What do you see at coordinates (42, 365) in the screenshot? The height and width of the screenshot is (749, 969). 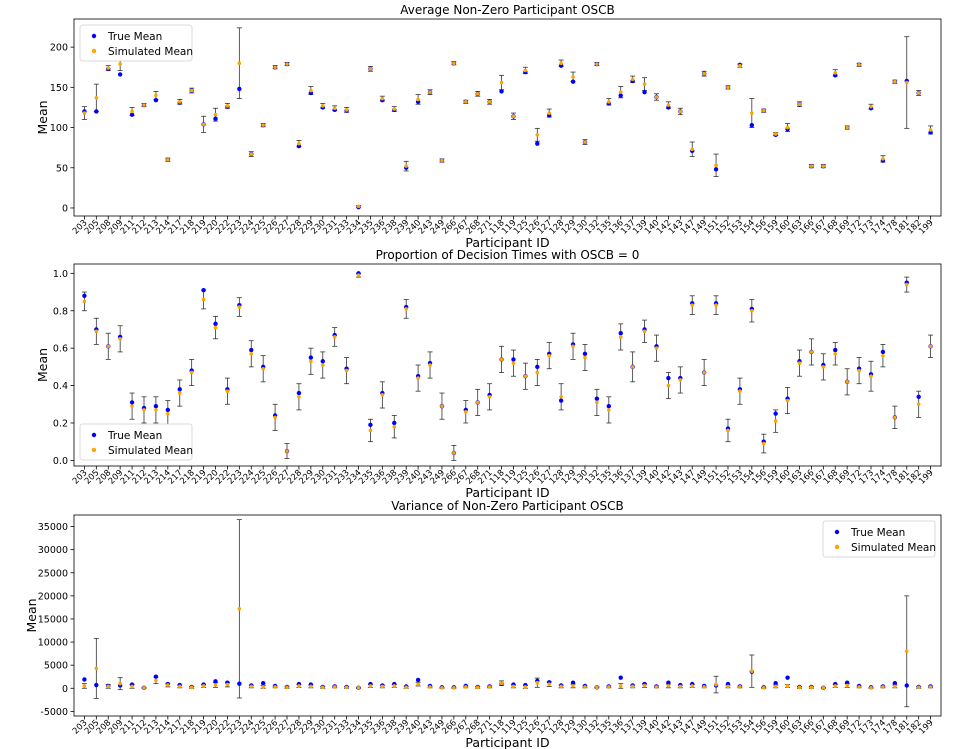 I see `y-axis-label: Mean` at bounding box center [42, 365].